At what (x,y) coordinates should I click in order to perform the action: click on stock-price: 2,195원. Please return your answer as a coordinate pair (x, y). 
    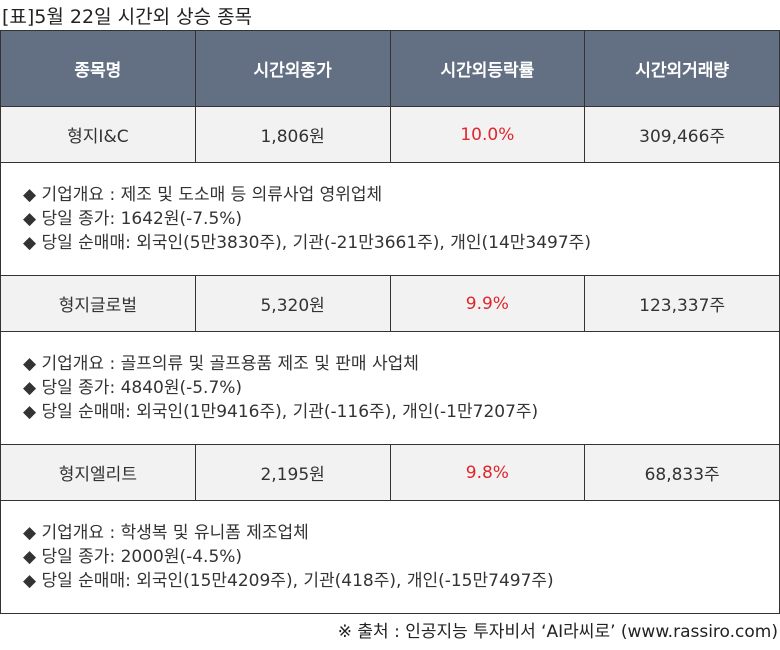
    Looking at the image, I should click on (292, 472).